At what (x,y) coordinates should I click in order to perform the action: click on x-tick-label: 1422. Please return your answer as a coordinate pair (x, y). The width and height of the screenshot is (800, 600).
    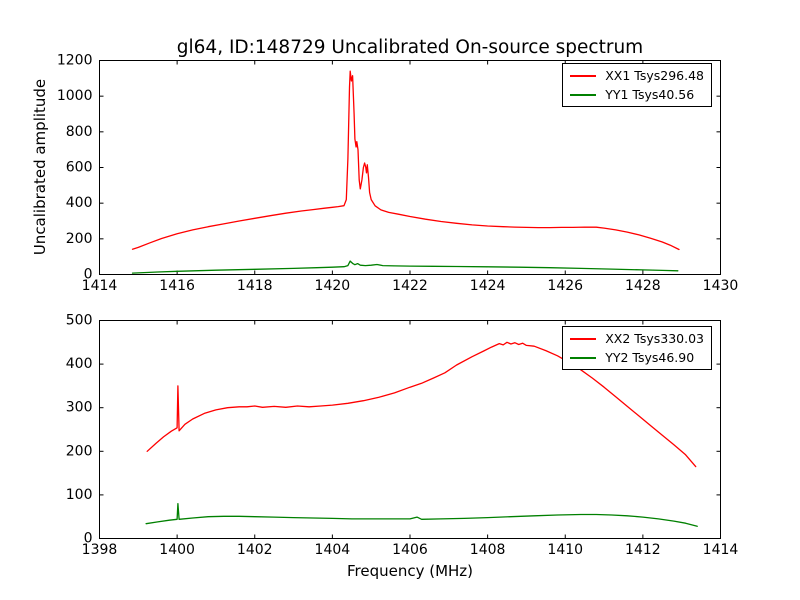
    Looking at the image, I should click on (410, 286).